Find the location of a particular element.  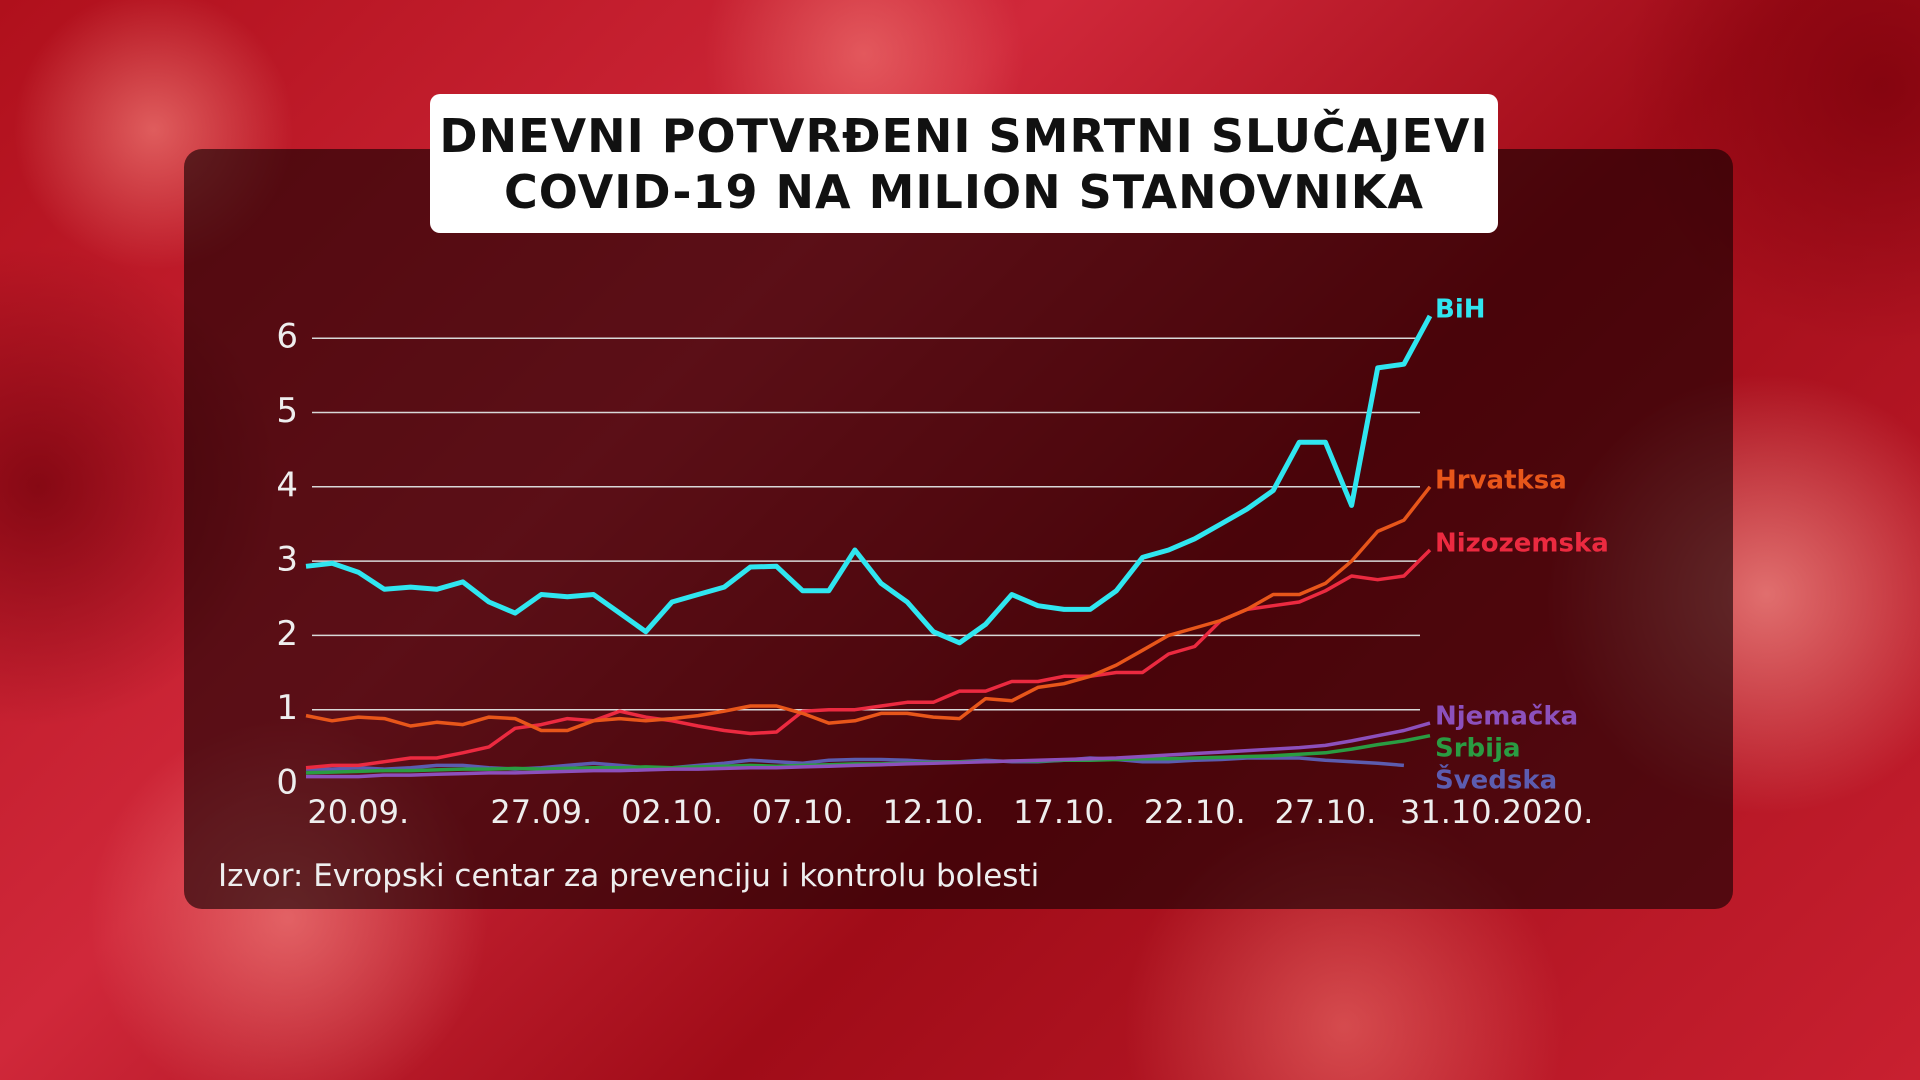

chart-title: COVID-19 NA MILION STANOVNIKA is located at coordinates (964, 191).